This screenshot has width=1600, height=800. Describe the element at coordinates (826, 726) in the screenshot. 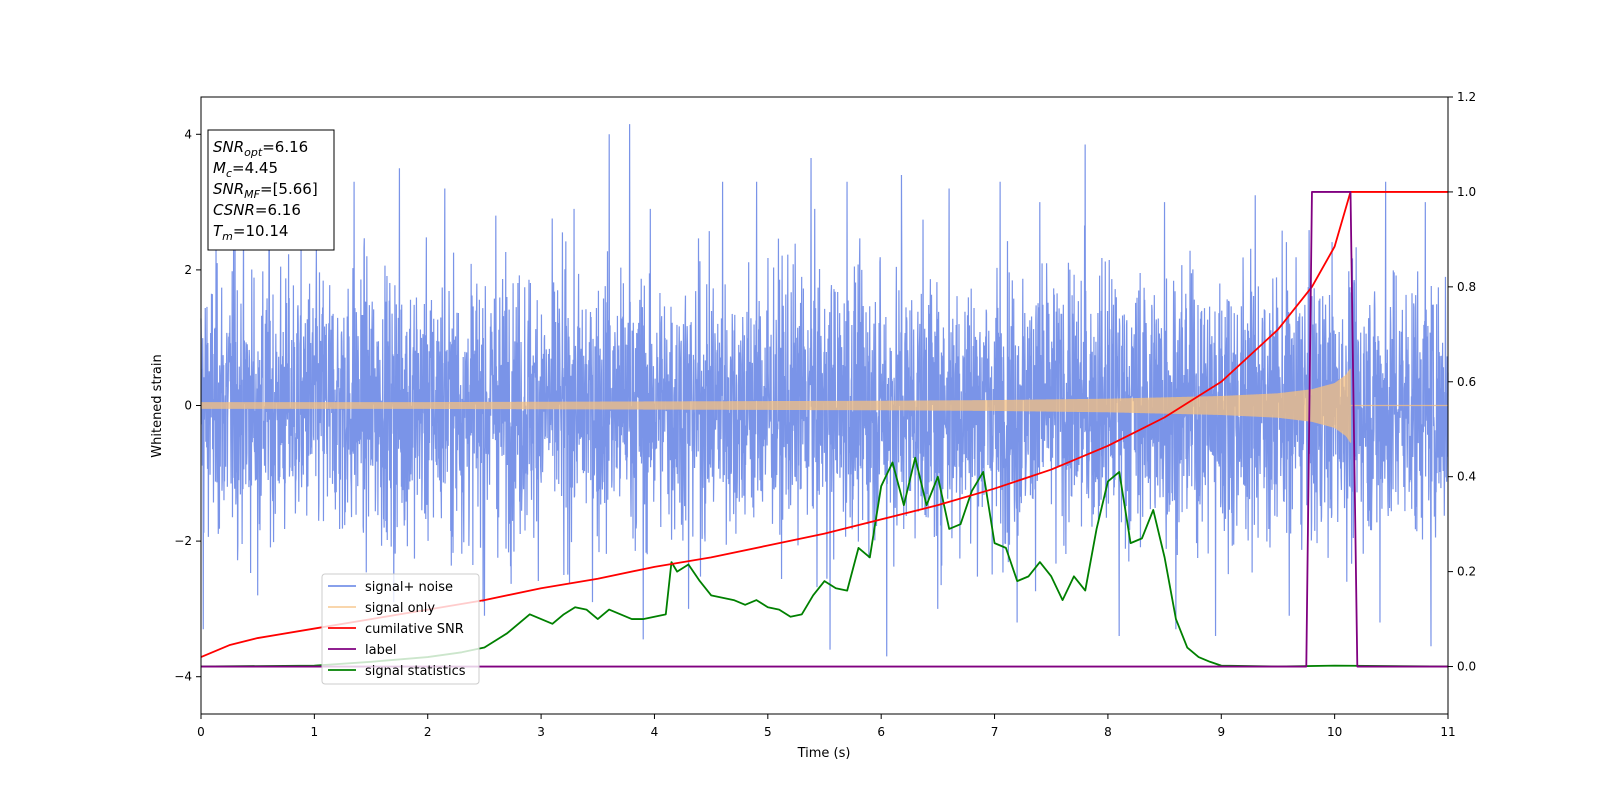

I see `x-axis: 0 1 2 3 4 5 6 7 8 9 10 11` at that location.